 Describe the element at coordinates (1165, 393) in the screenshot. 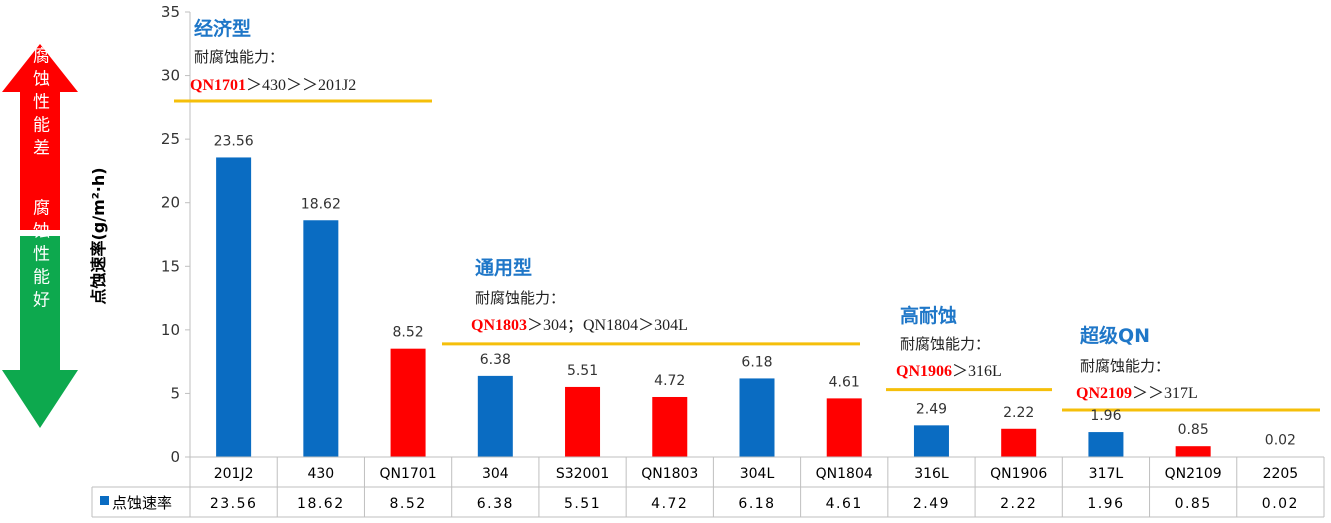

I see `group-ranking-rest: ＞＞317L` at that location.